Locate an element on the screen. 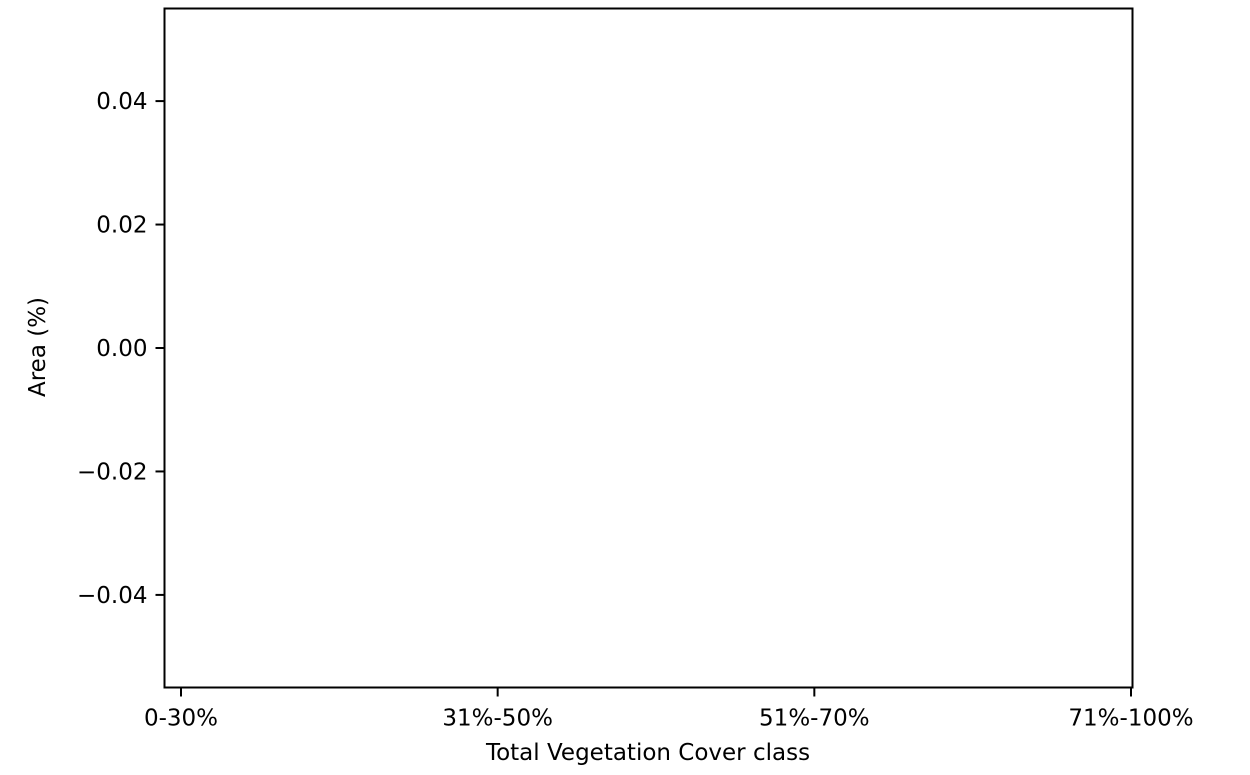 Image resolution: width=1250 pixels, height=775 pixels. y-tick-label: 0.02 is located at coordinates (121, 226).